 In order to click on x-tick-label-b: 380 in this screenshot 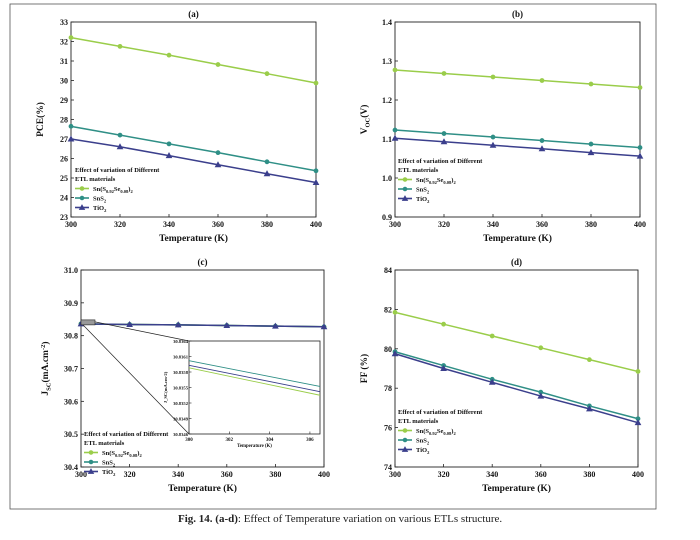, I will do `click(591, 224)`.